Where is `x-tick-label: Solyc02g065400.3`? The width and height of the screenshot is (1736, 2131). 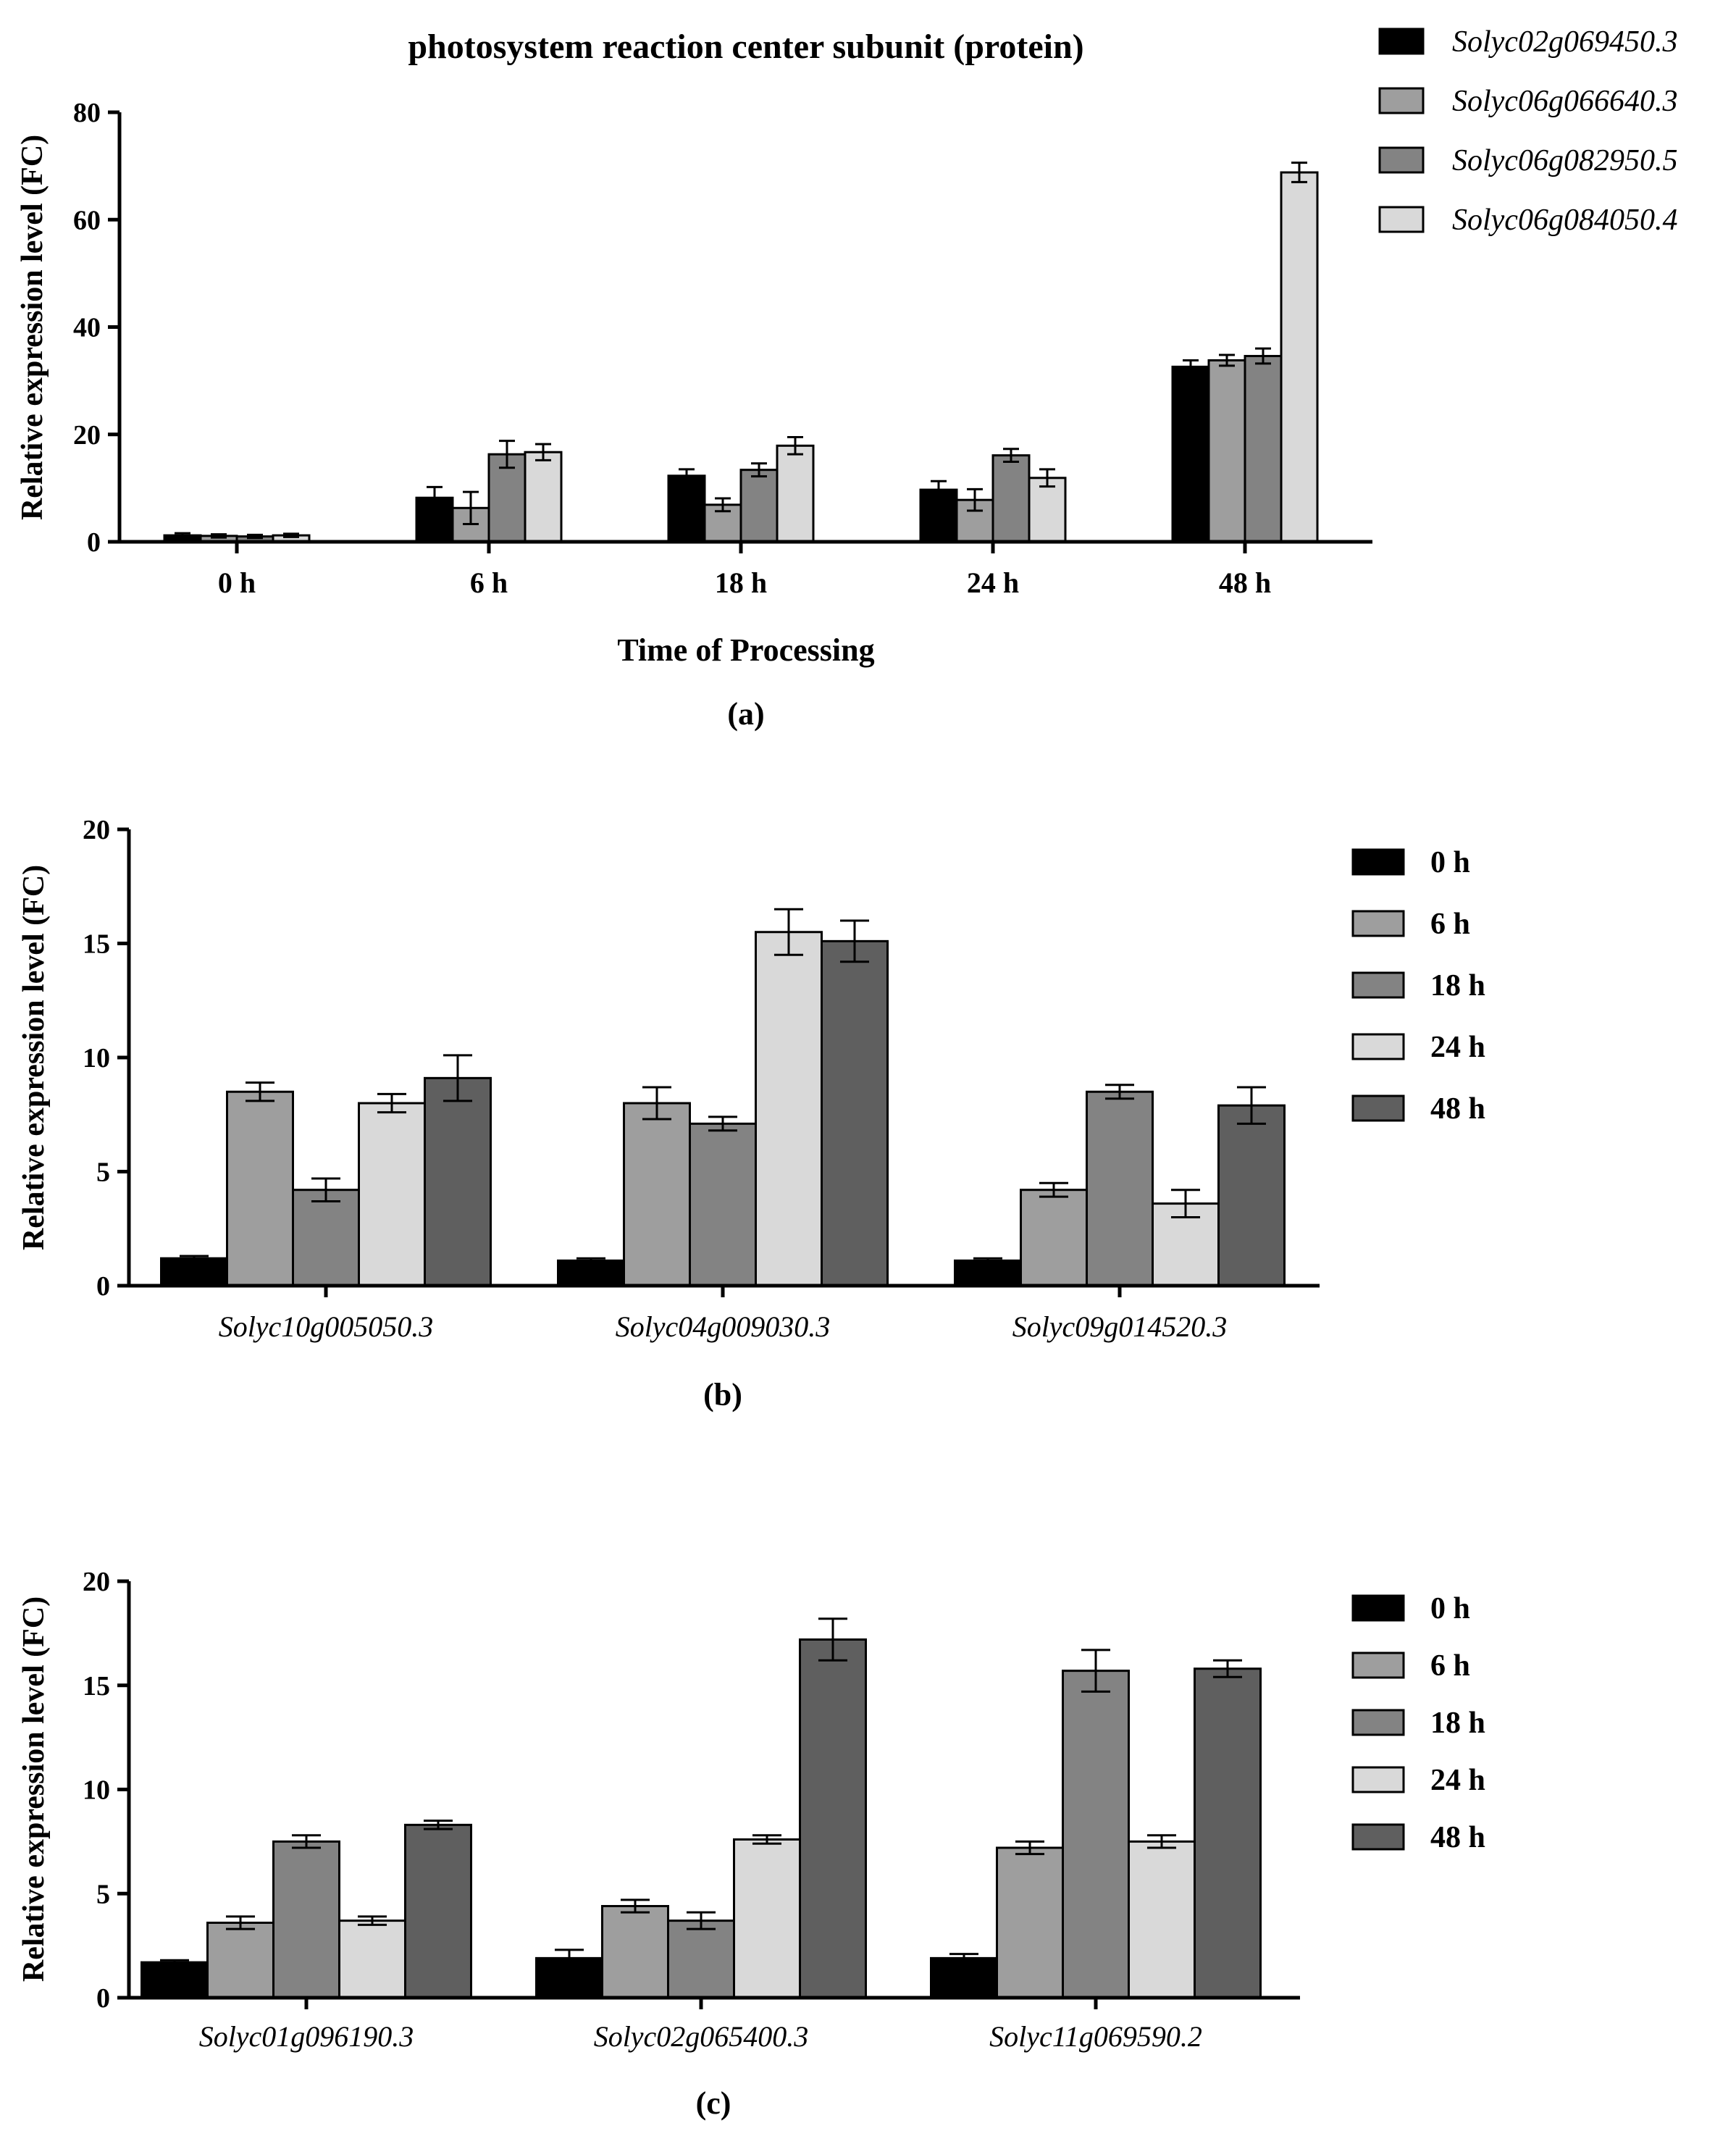 x-tick-label: Solyc02g065400.3 is located at coordinates (701, 2037).